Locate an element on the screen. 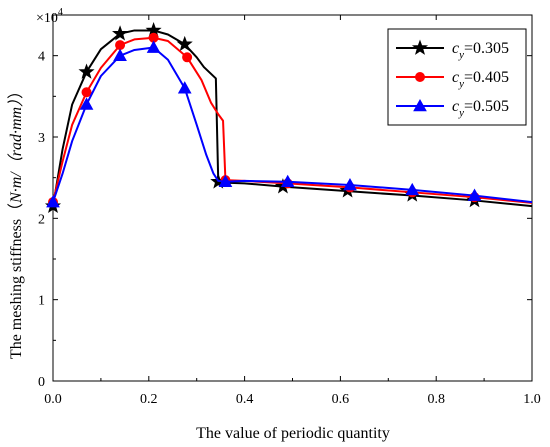 This screenshot has height=447, width=550. x-tick-label: 1.0 is located at coordinates (532, 399).